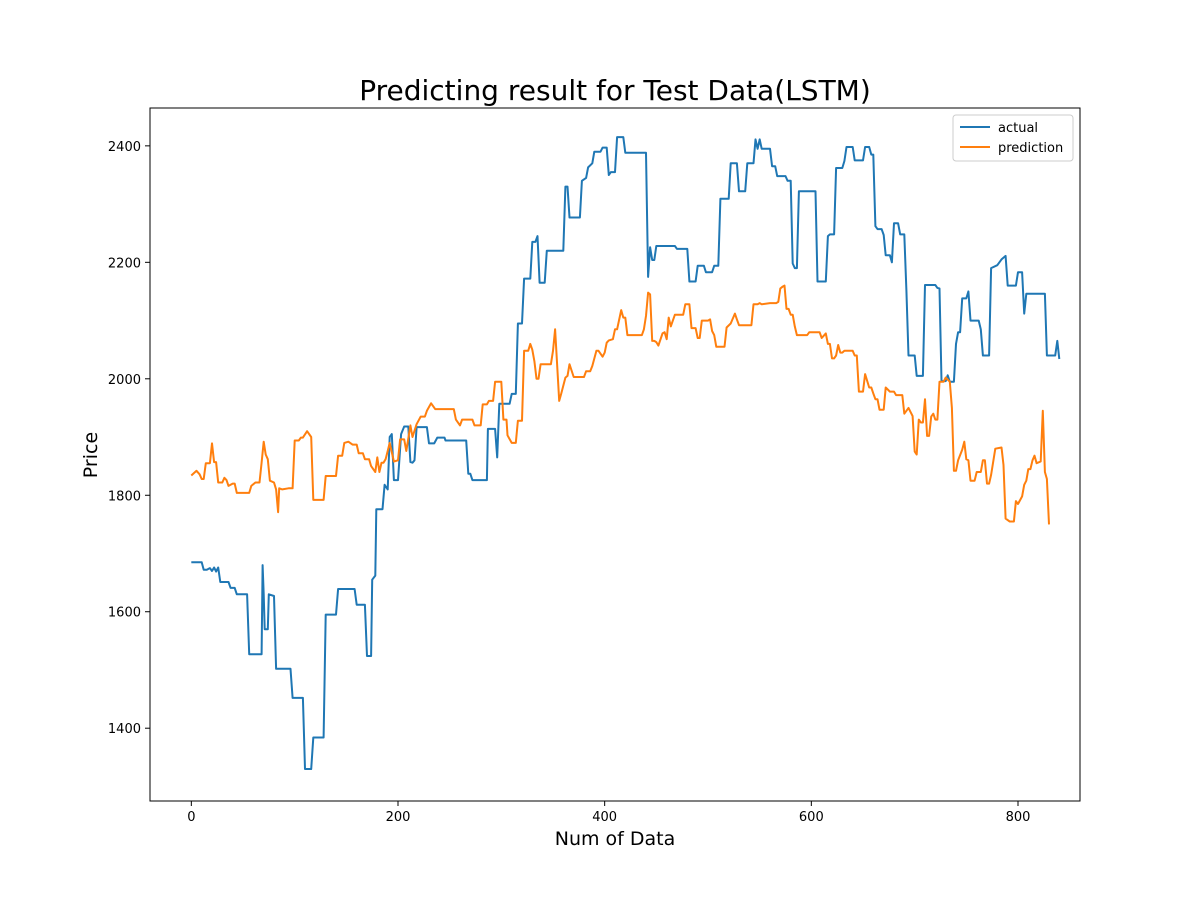 This screenshot has width=1200, height=900. What do you see at coordinates (1013, 138) in the screenshot?
I see `legend: actual prediction` at bounding box center [1013, 138].